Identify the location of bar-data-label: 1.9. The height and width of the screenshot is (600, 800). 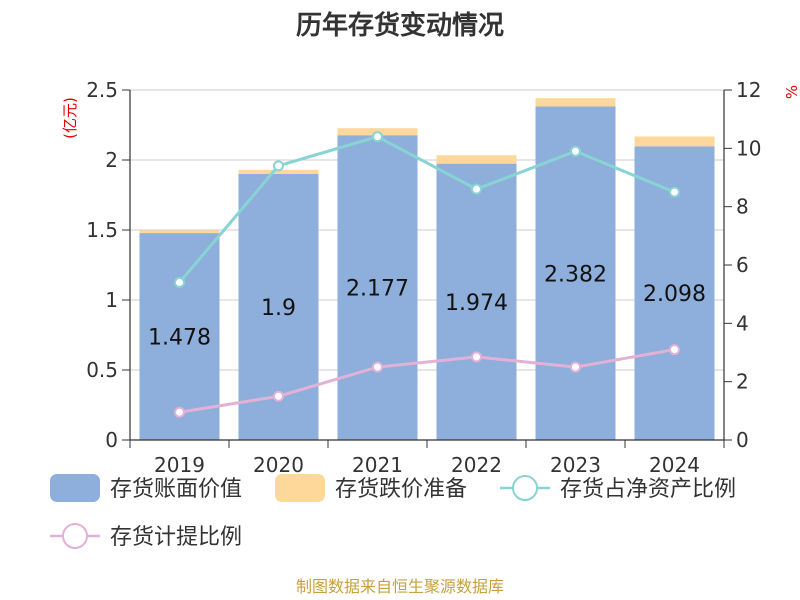
(278, 308).